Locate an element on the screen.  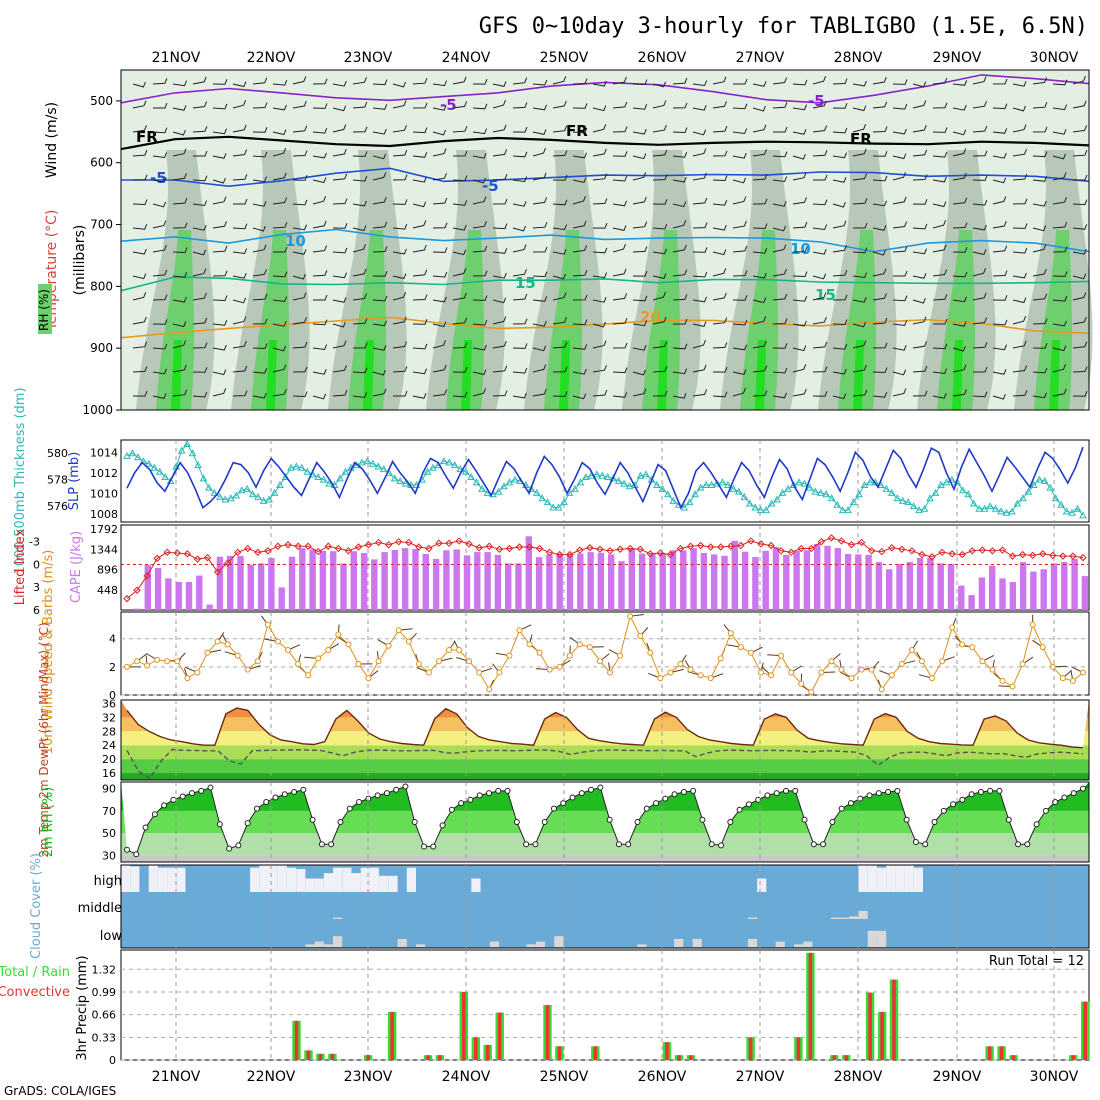
rh-plume-bright is located at coordinates (957, 375).